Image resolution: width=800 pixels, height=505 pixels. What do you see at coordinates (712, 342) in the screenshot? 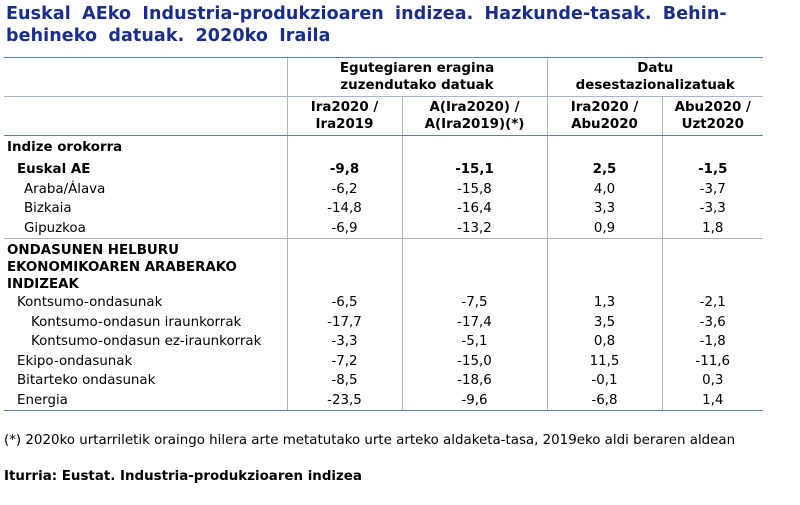
I see `cell-value: -1,8` at bounding box center [712, 342].